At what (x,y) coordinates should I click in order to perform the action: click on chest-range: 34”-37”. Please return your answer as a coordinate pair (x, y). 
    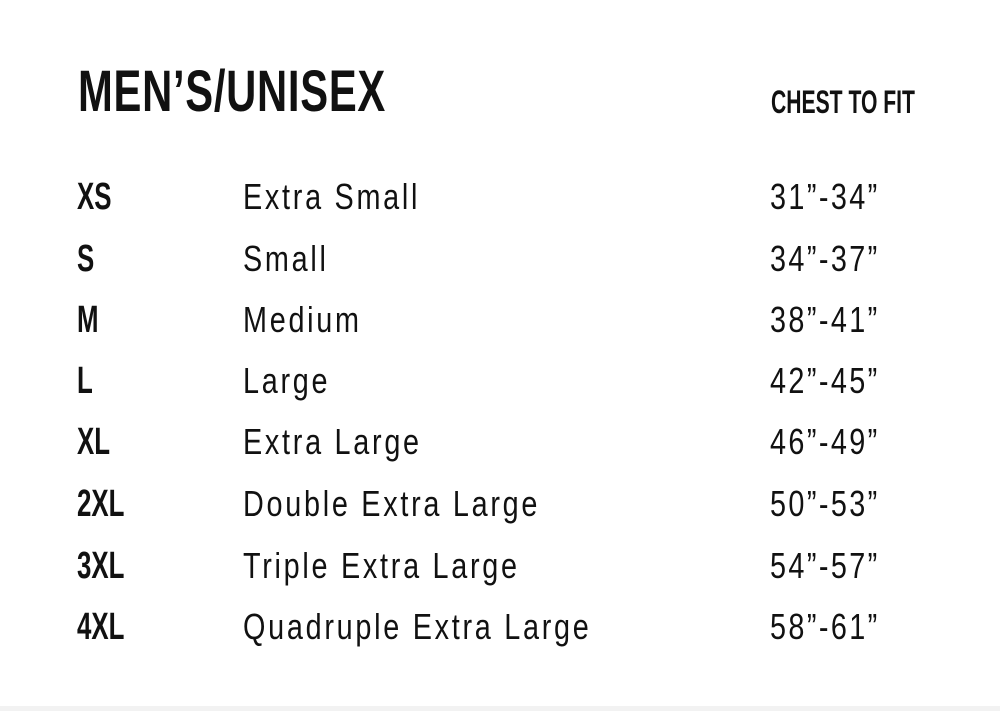
    Looking at the image, I should click on (825, 258).